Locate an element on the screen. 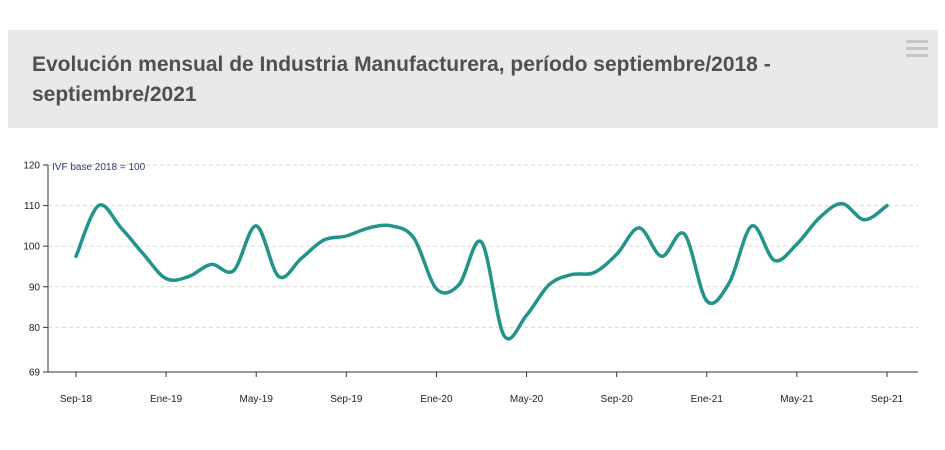 The height and width of the screenshot is (450, 945). x-tick-label: Ene-21 is located at coordinates (707, 399).